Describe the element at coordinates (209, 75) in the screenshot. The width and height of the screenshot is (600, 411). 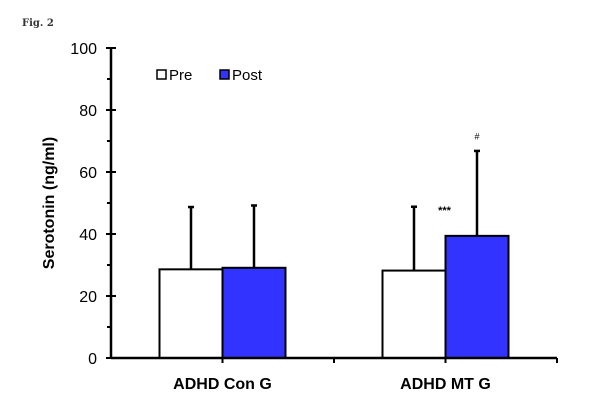
I see `legend: Pre Post` at that location.